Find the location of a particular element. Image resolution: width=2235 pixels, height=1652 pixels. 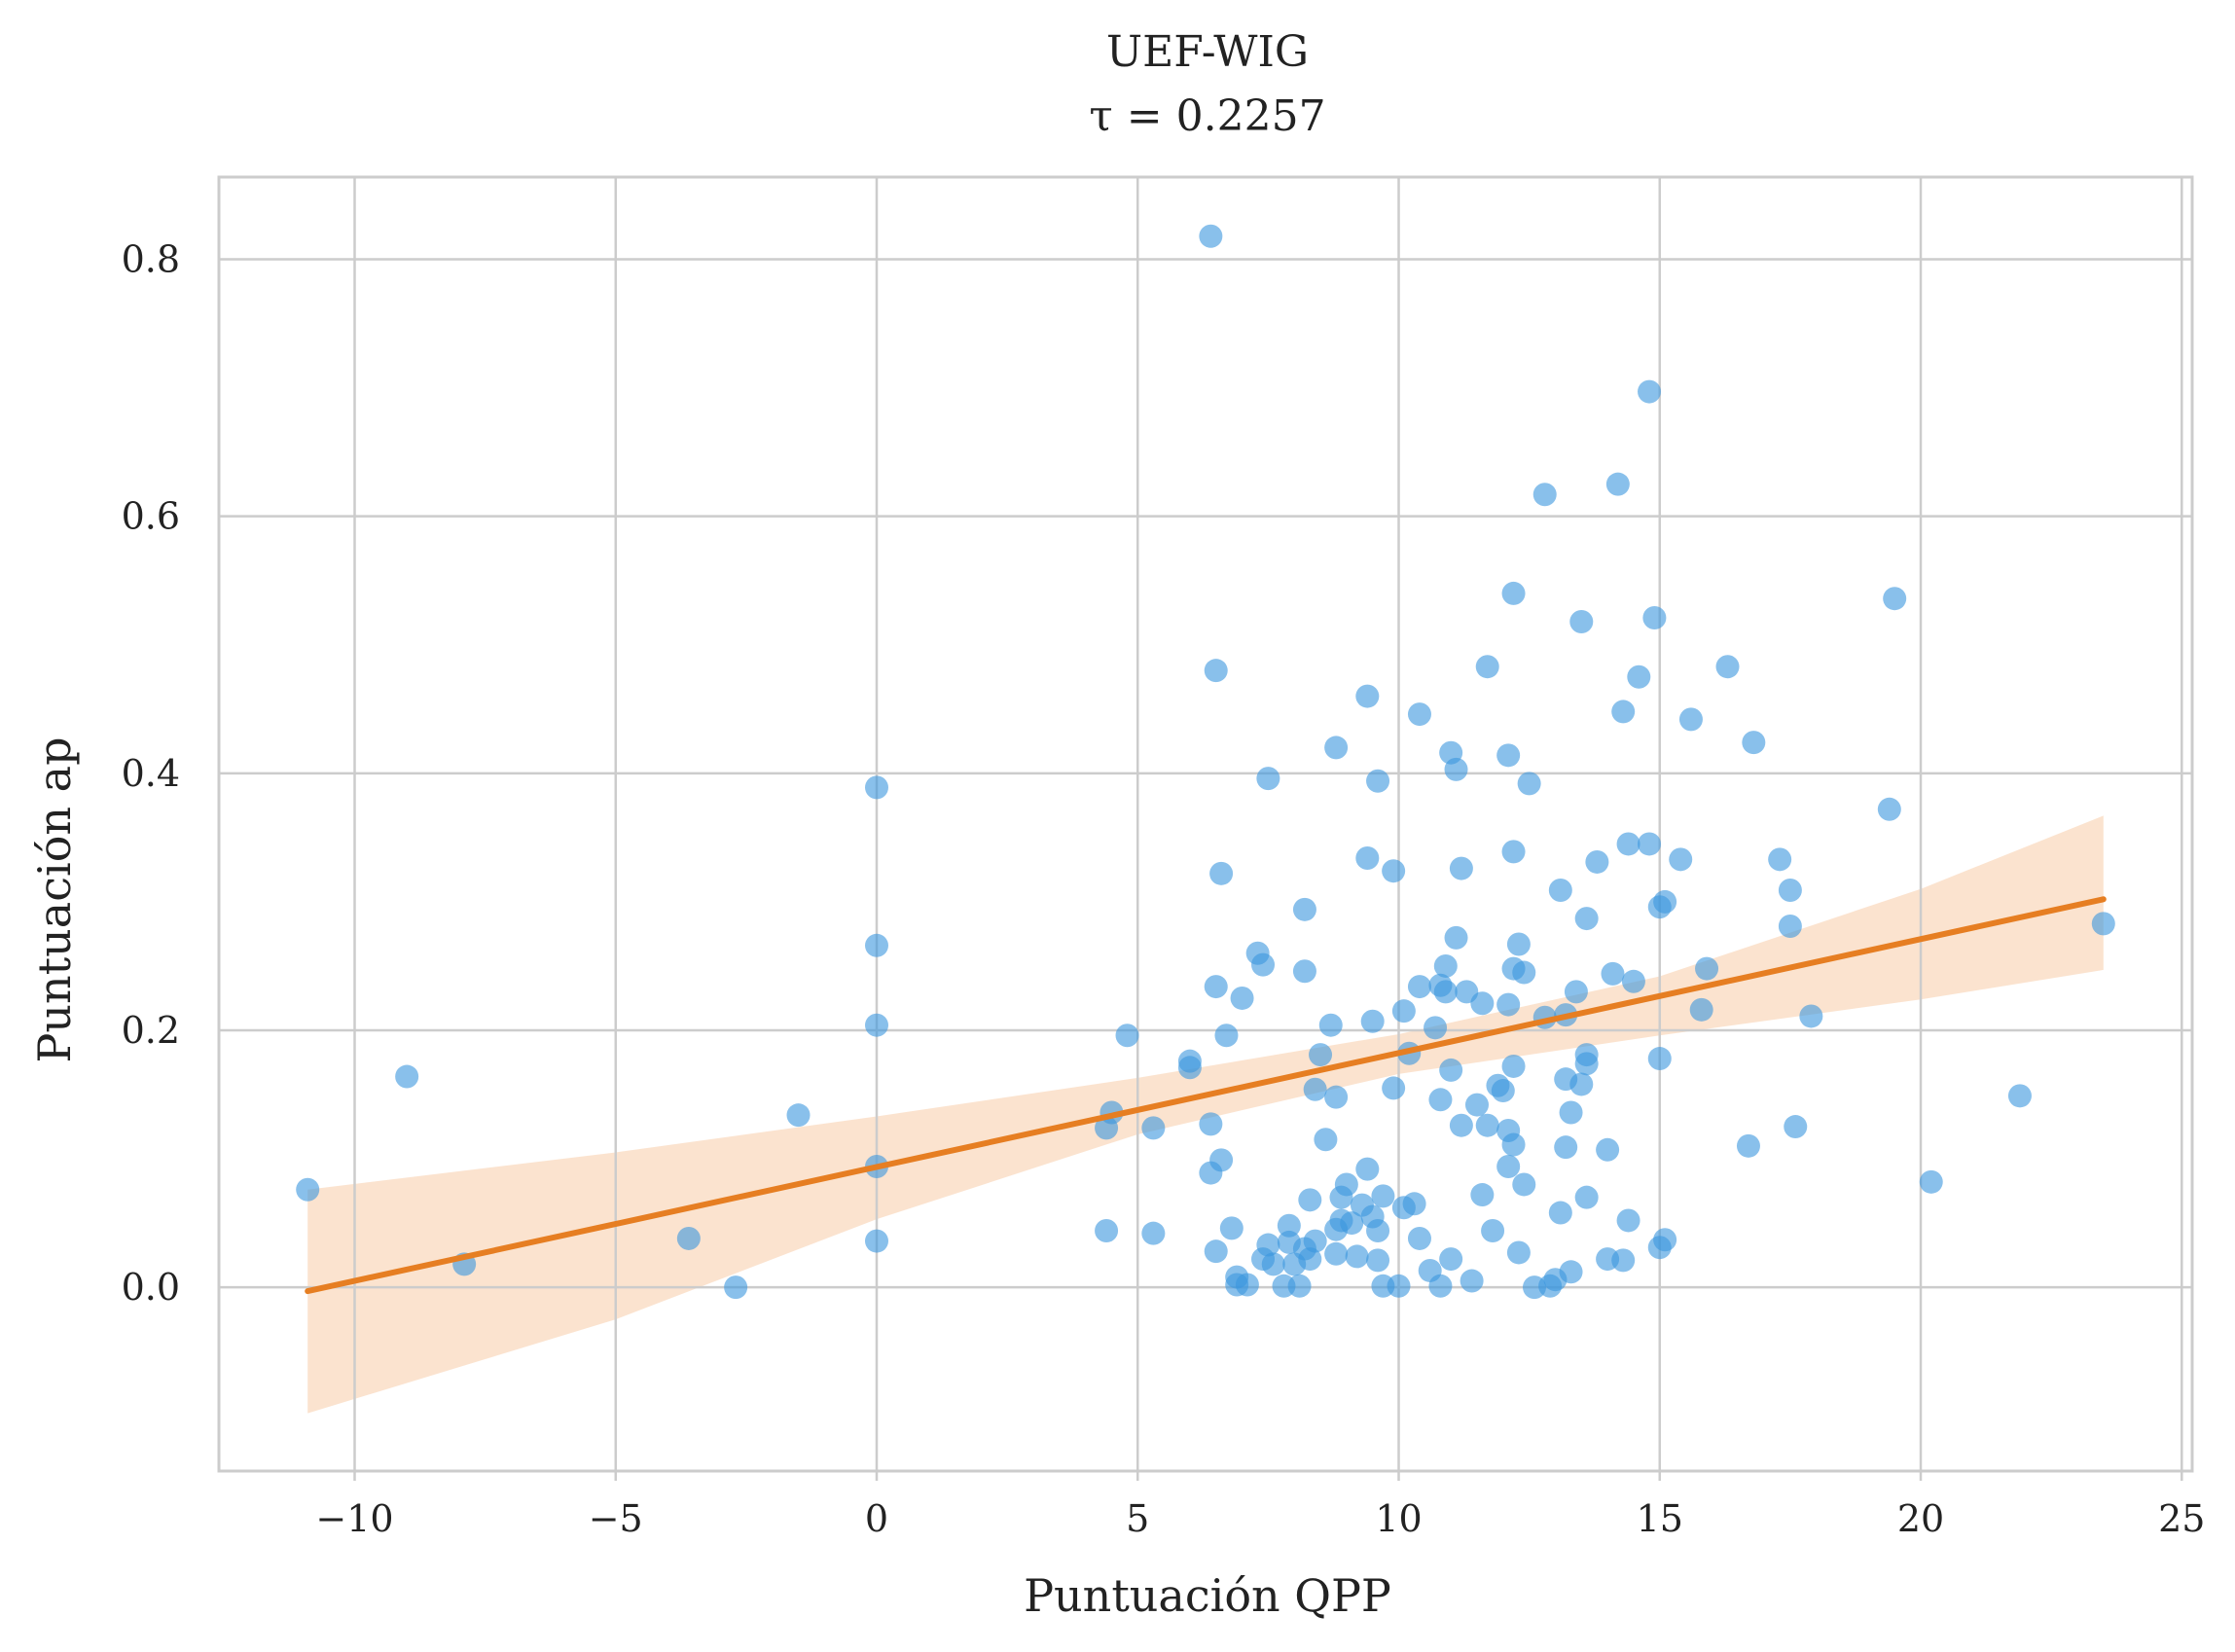

x-tick-label: 25 is located at coordinates (2181, 1518).